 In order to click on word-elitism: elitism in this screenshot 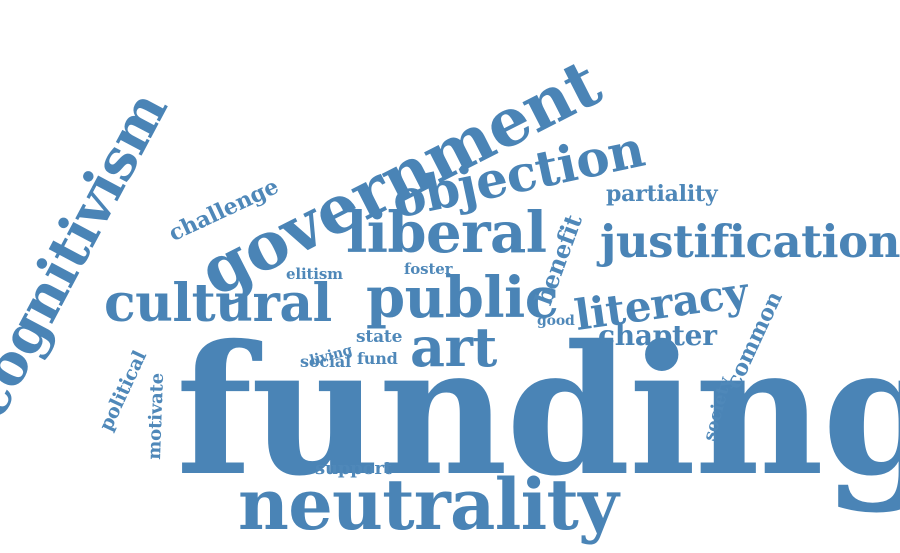, I will do `click(314, 274)`.